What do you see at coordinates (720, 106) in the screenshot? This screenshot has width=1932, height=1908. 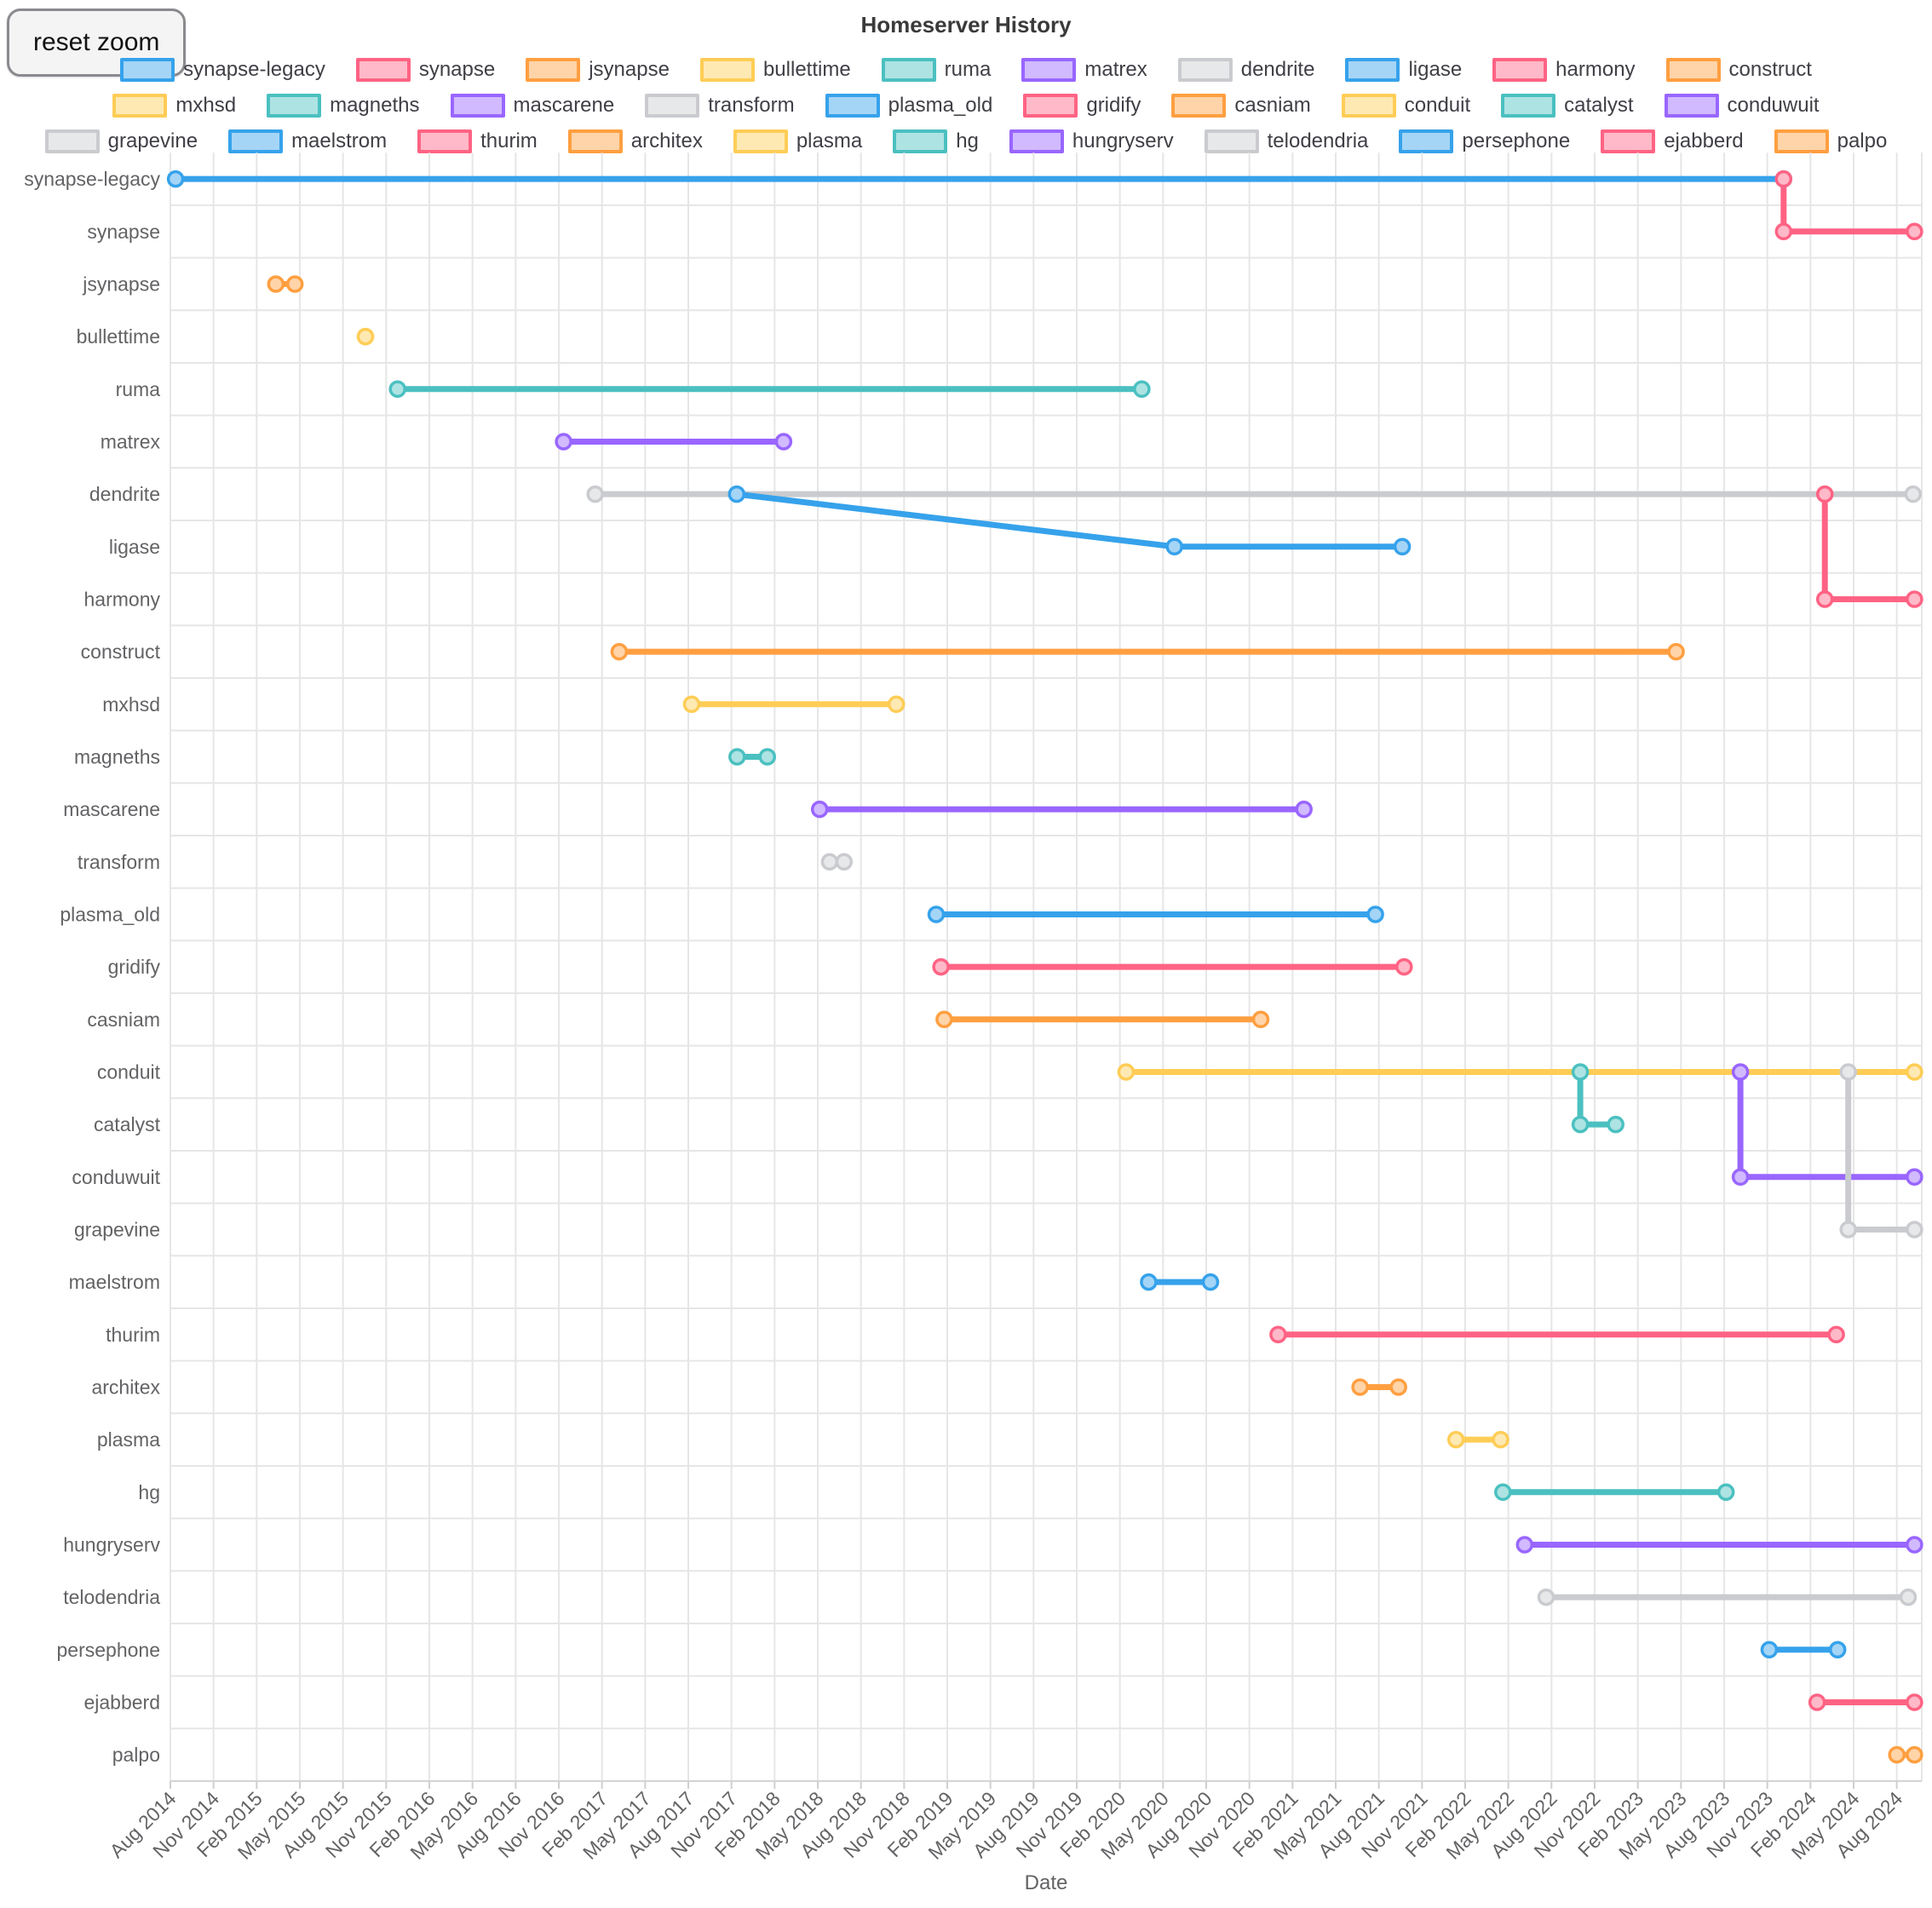 I see `legend-item-transform: transform` at bounding box center [720, 106].